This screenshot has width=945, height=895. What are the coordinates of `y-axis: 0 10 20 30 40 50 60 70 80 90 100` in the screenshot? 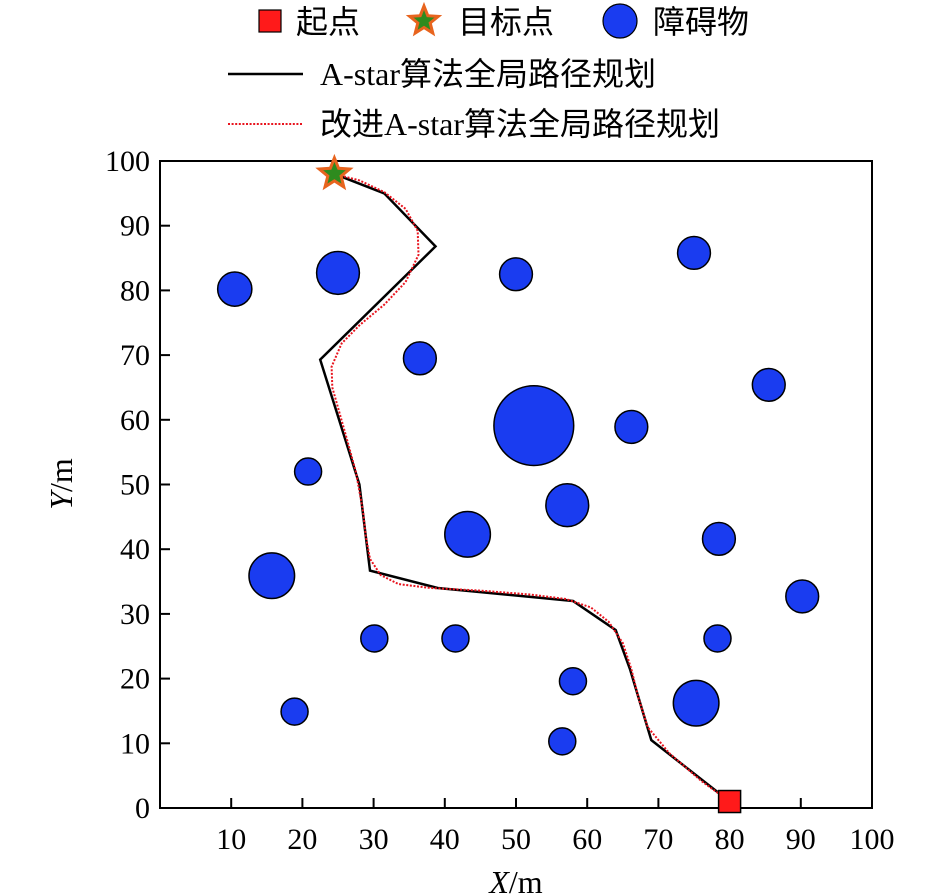 It's located at (137, 485).